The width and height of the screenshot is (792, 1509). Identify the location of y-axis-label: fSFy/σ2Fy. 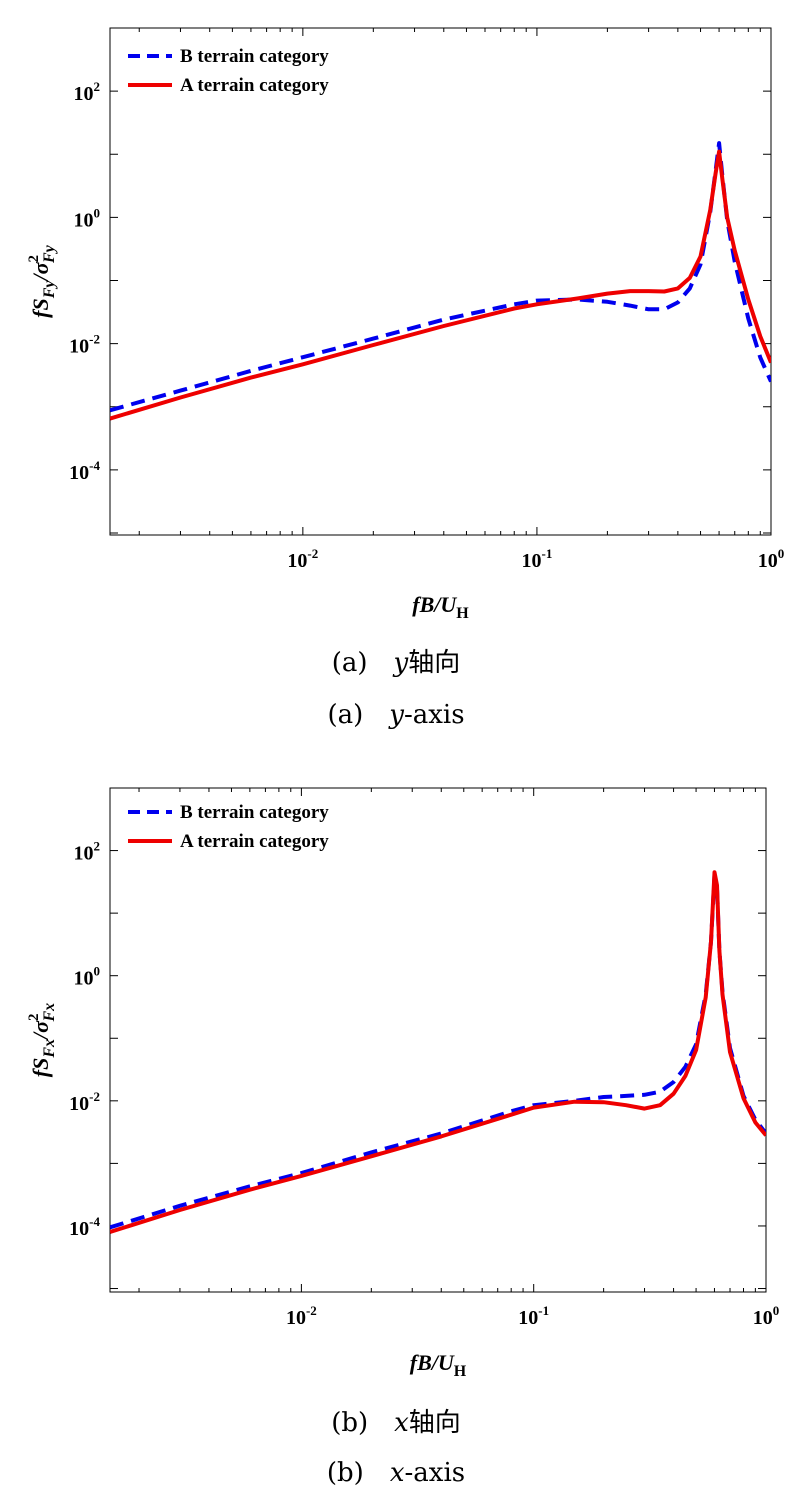
(42, 281).